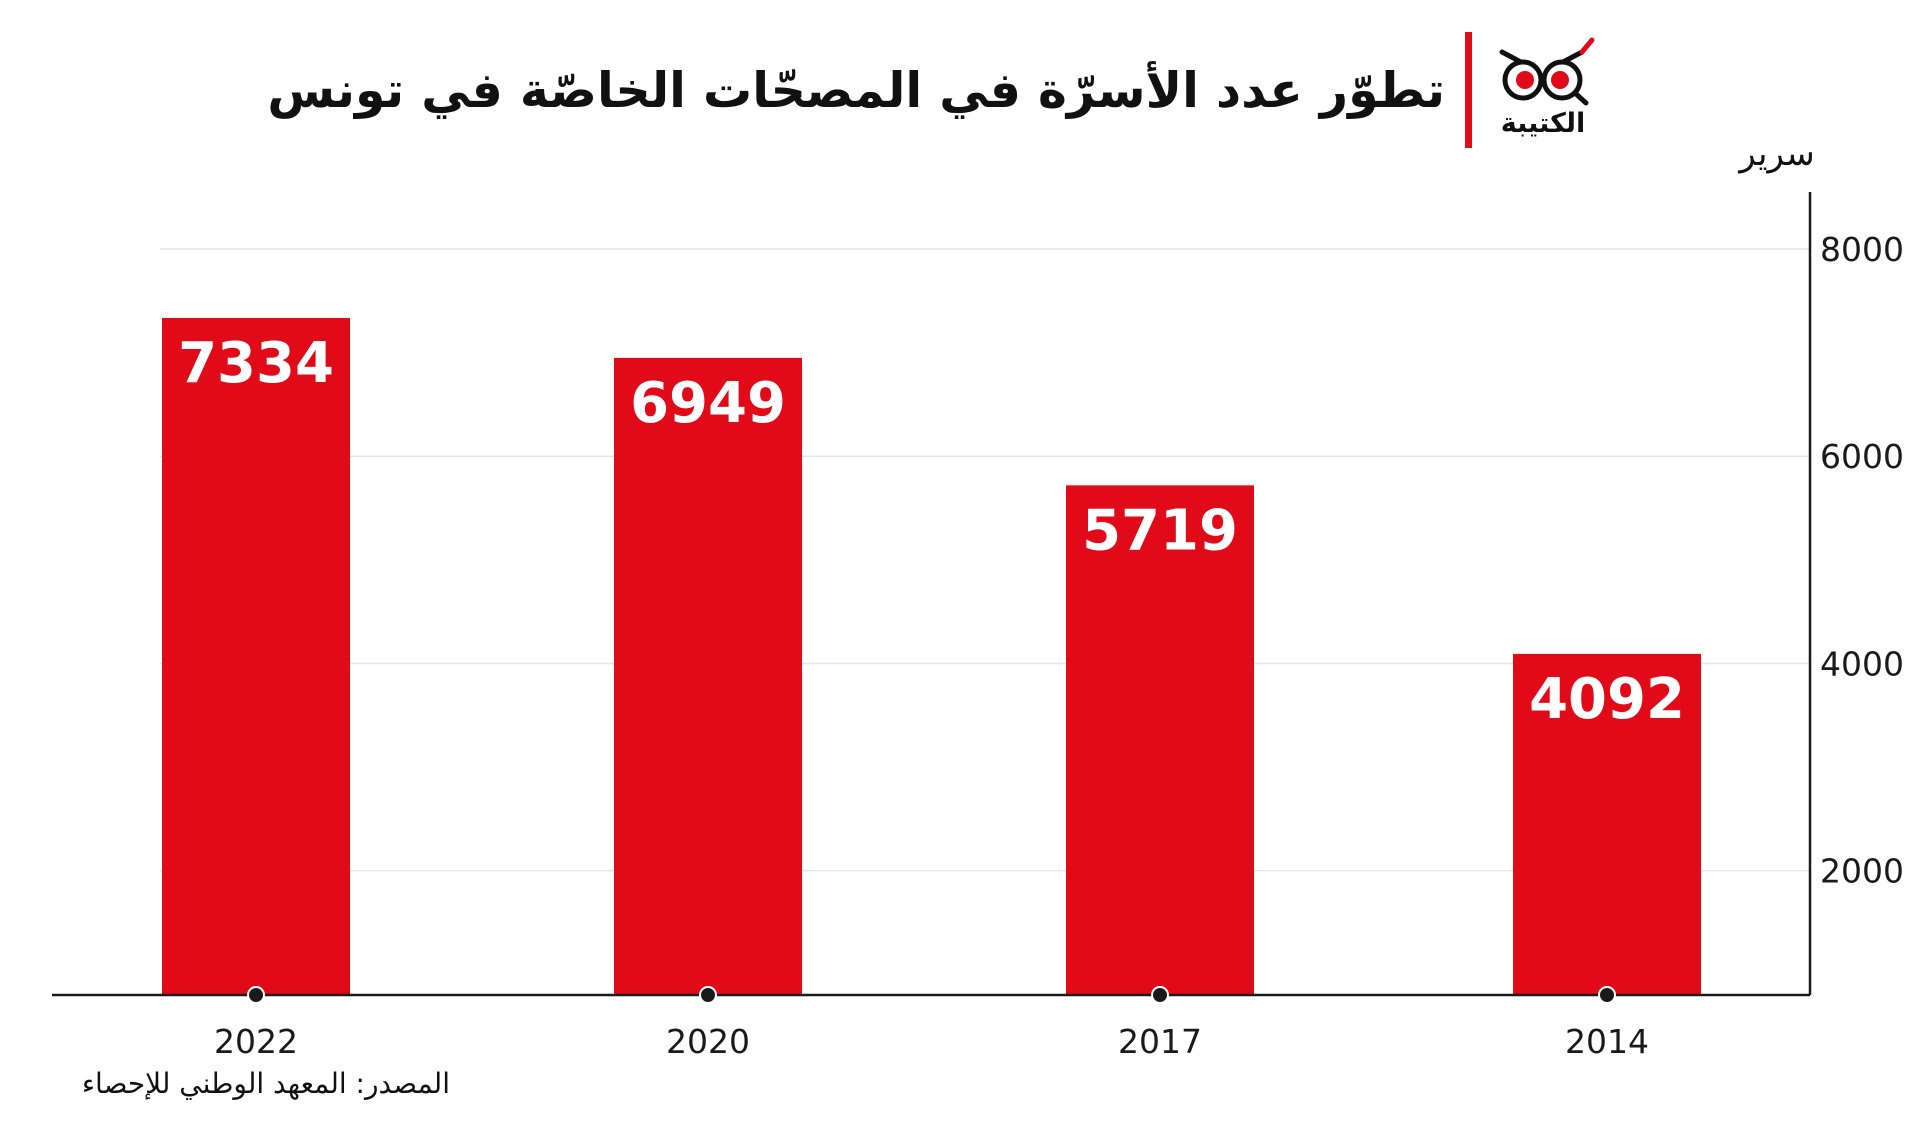 This screenshot has height=1126, width=1920. I want to click on bar-value-label: 6949, so click(708, 403).